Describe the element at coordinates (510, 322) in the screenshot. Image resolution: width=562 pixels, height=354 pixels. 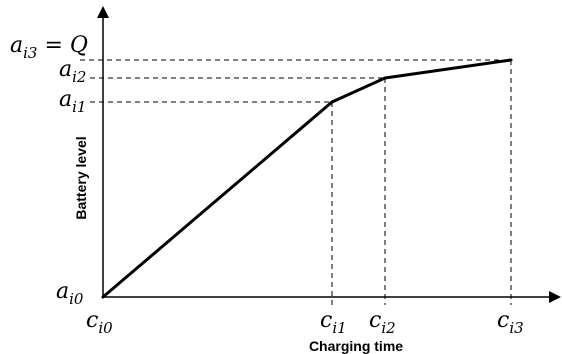
I see `x-tick-label-c-i3: ci3` at that location.